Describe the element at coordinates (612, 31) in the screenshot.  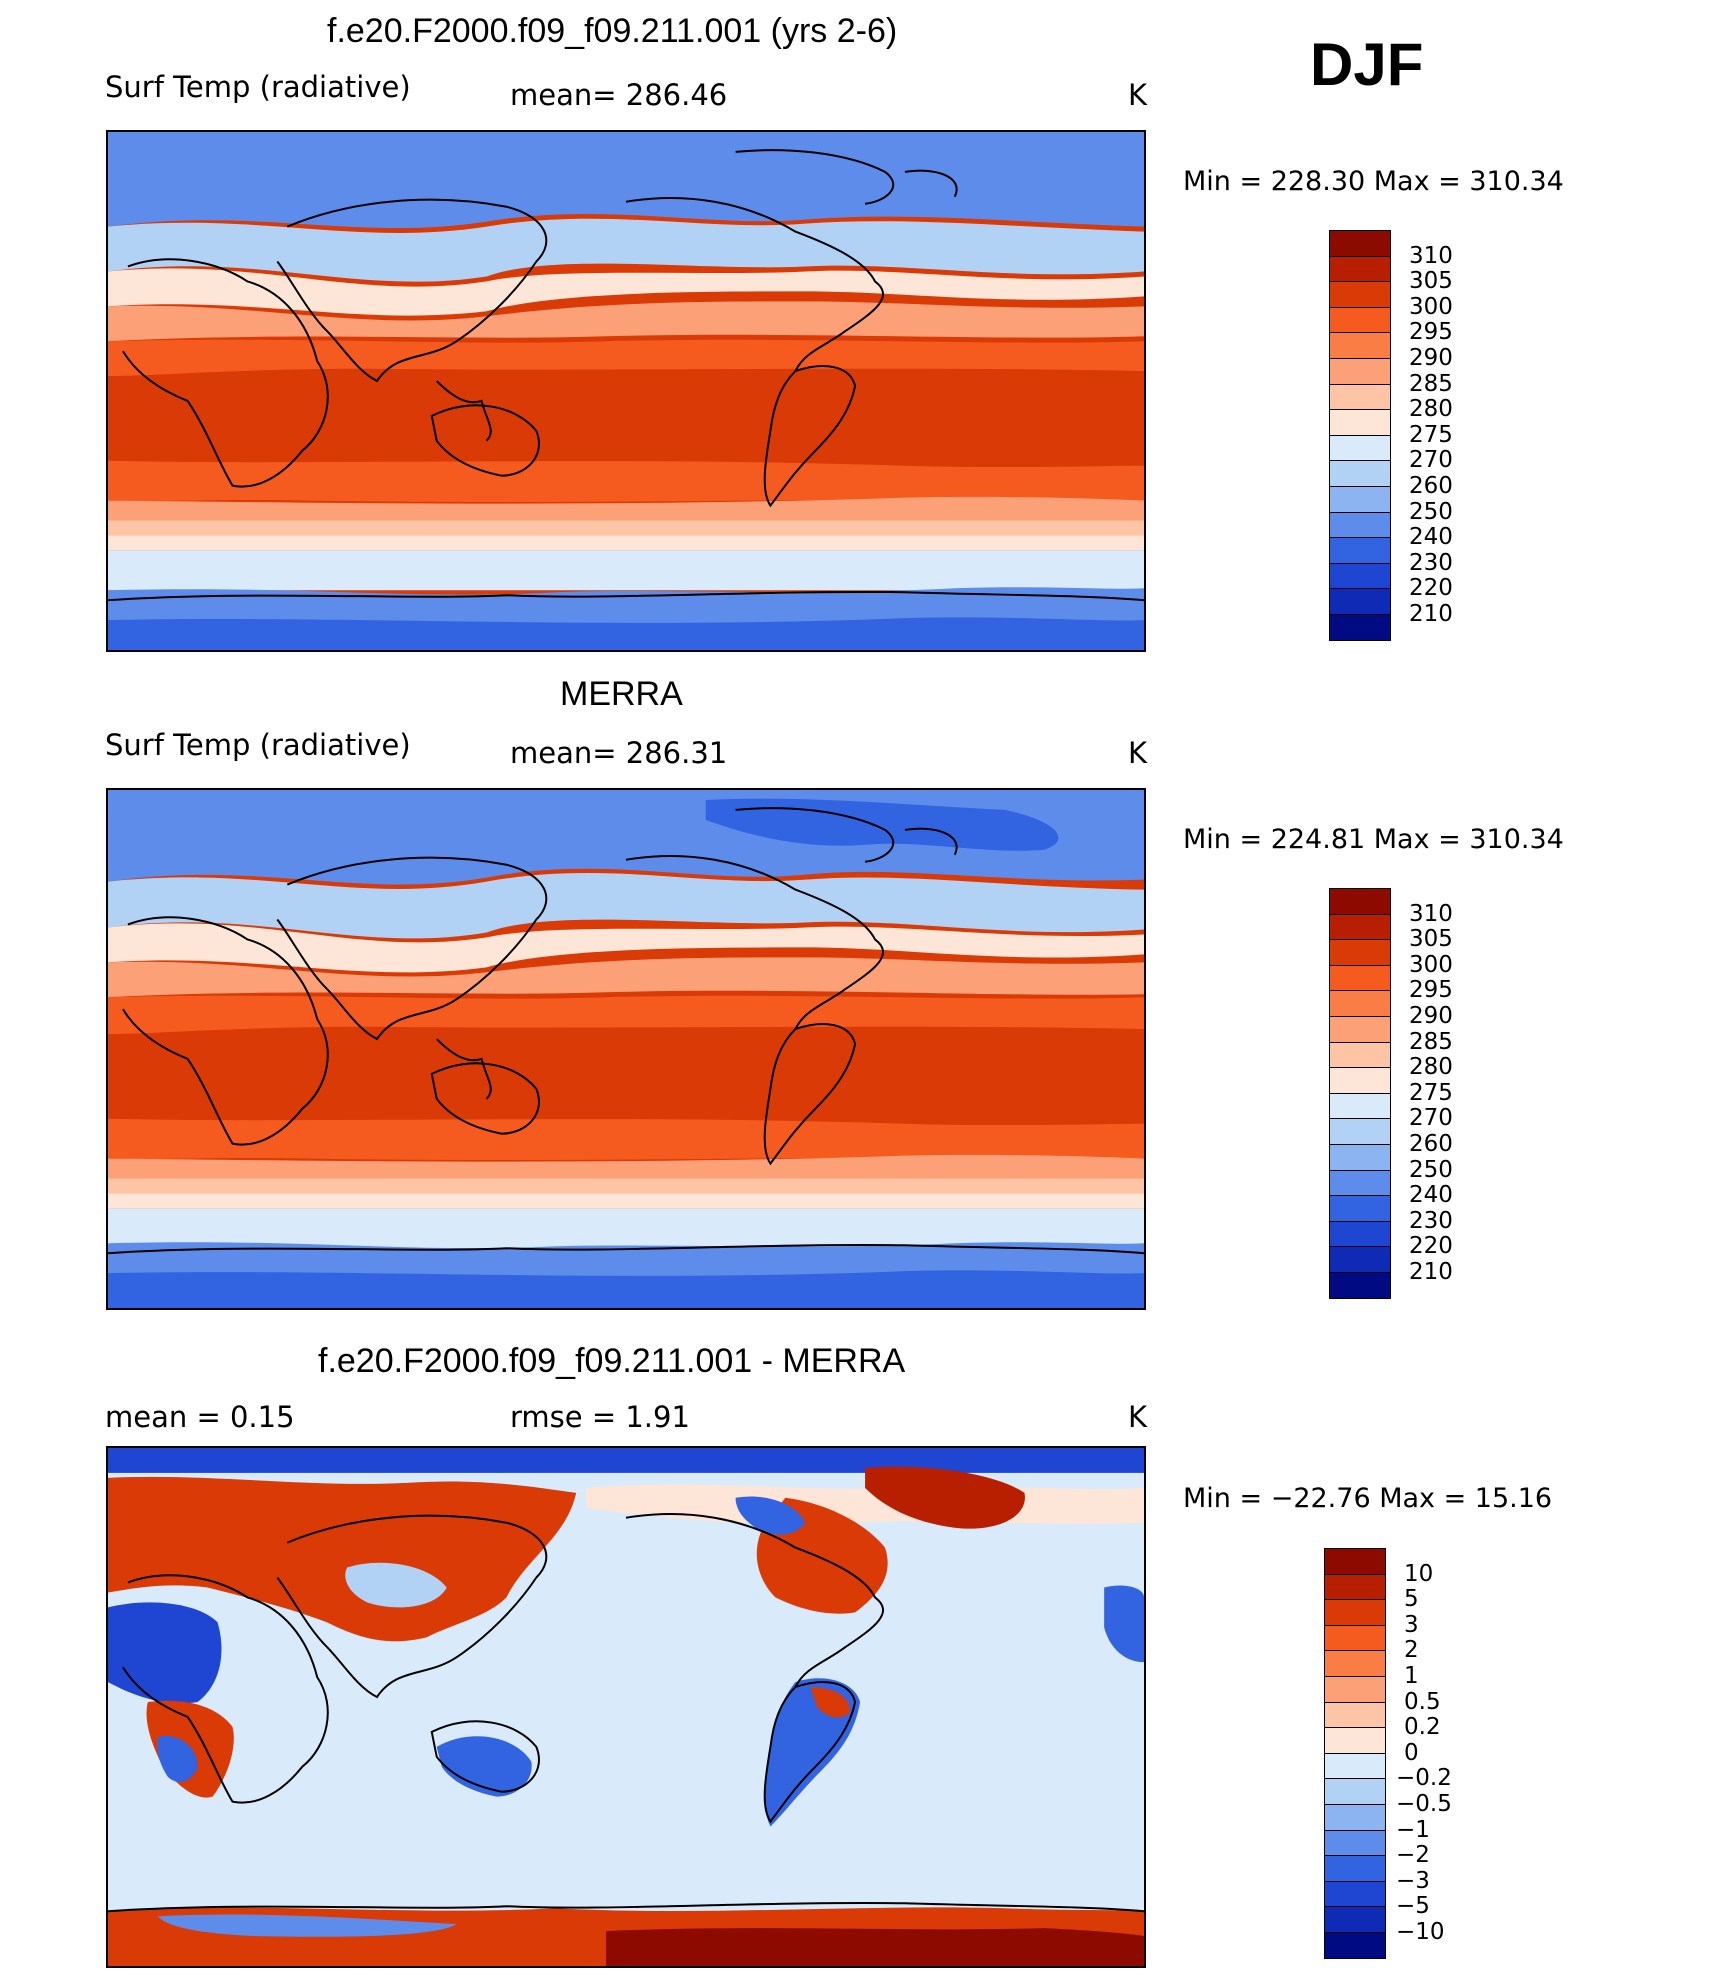
I see `panel-model-title: f.e20.F2000.f09_f09.211.001 (yrs 2-6)` at that location.